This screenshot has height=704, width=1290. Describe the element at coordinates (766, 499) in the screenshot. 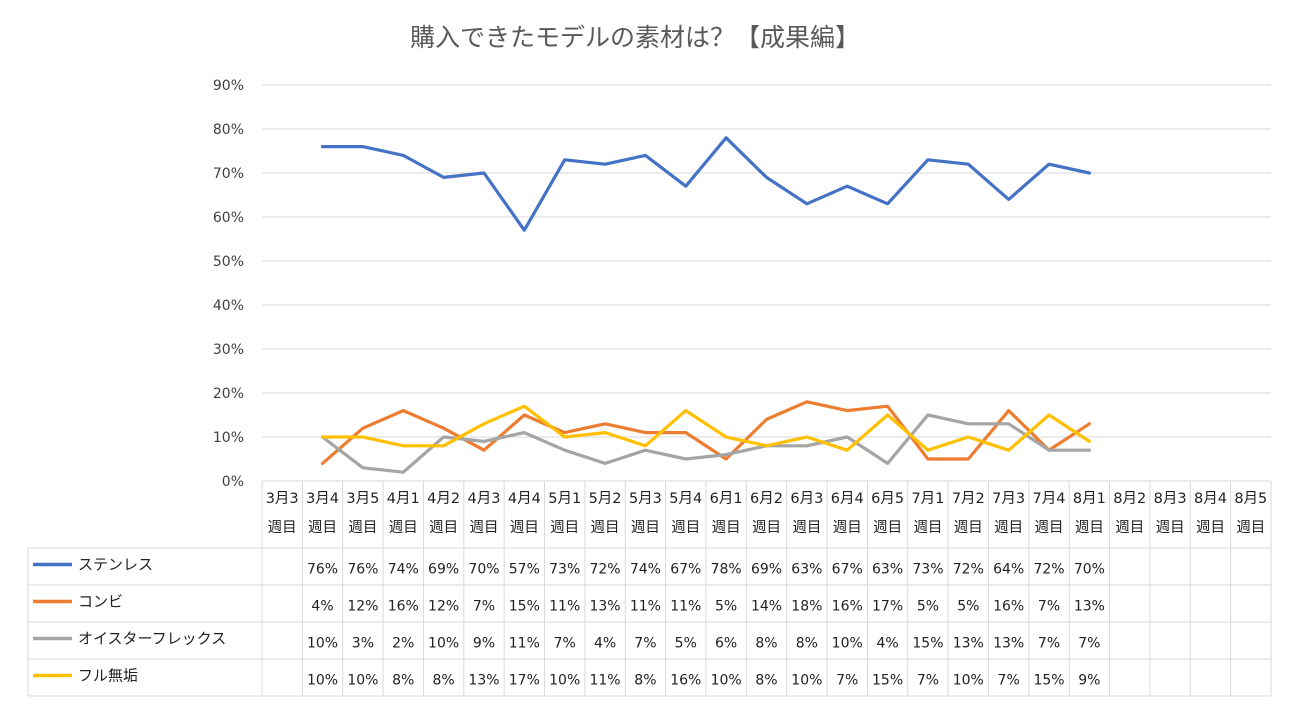

I see `x-tick-label: 6月2` at that location.